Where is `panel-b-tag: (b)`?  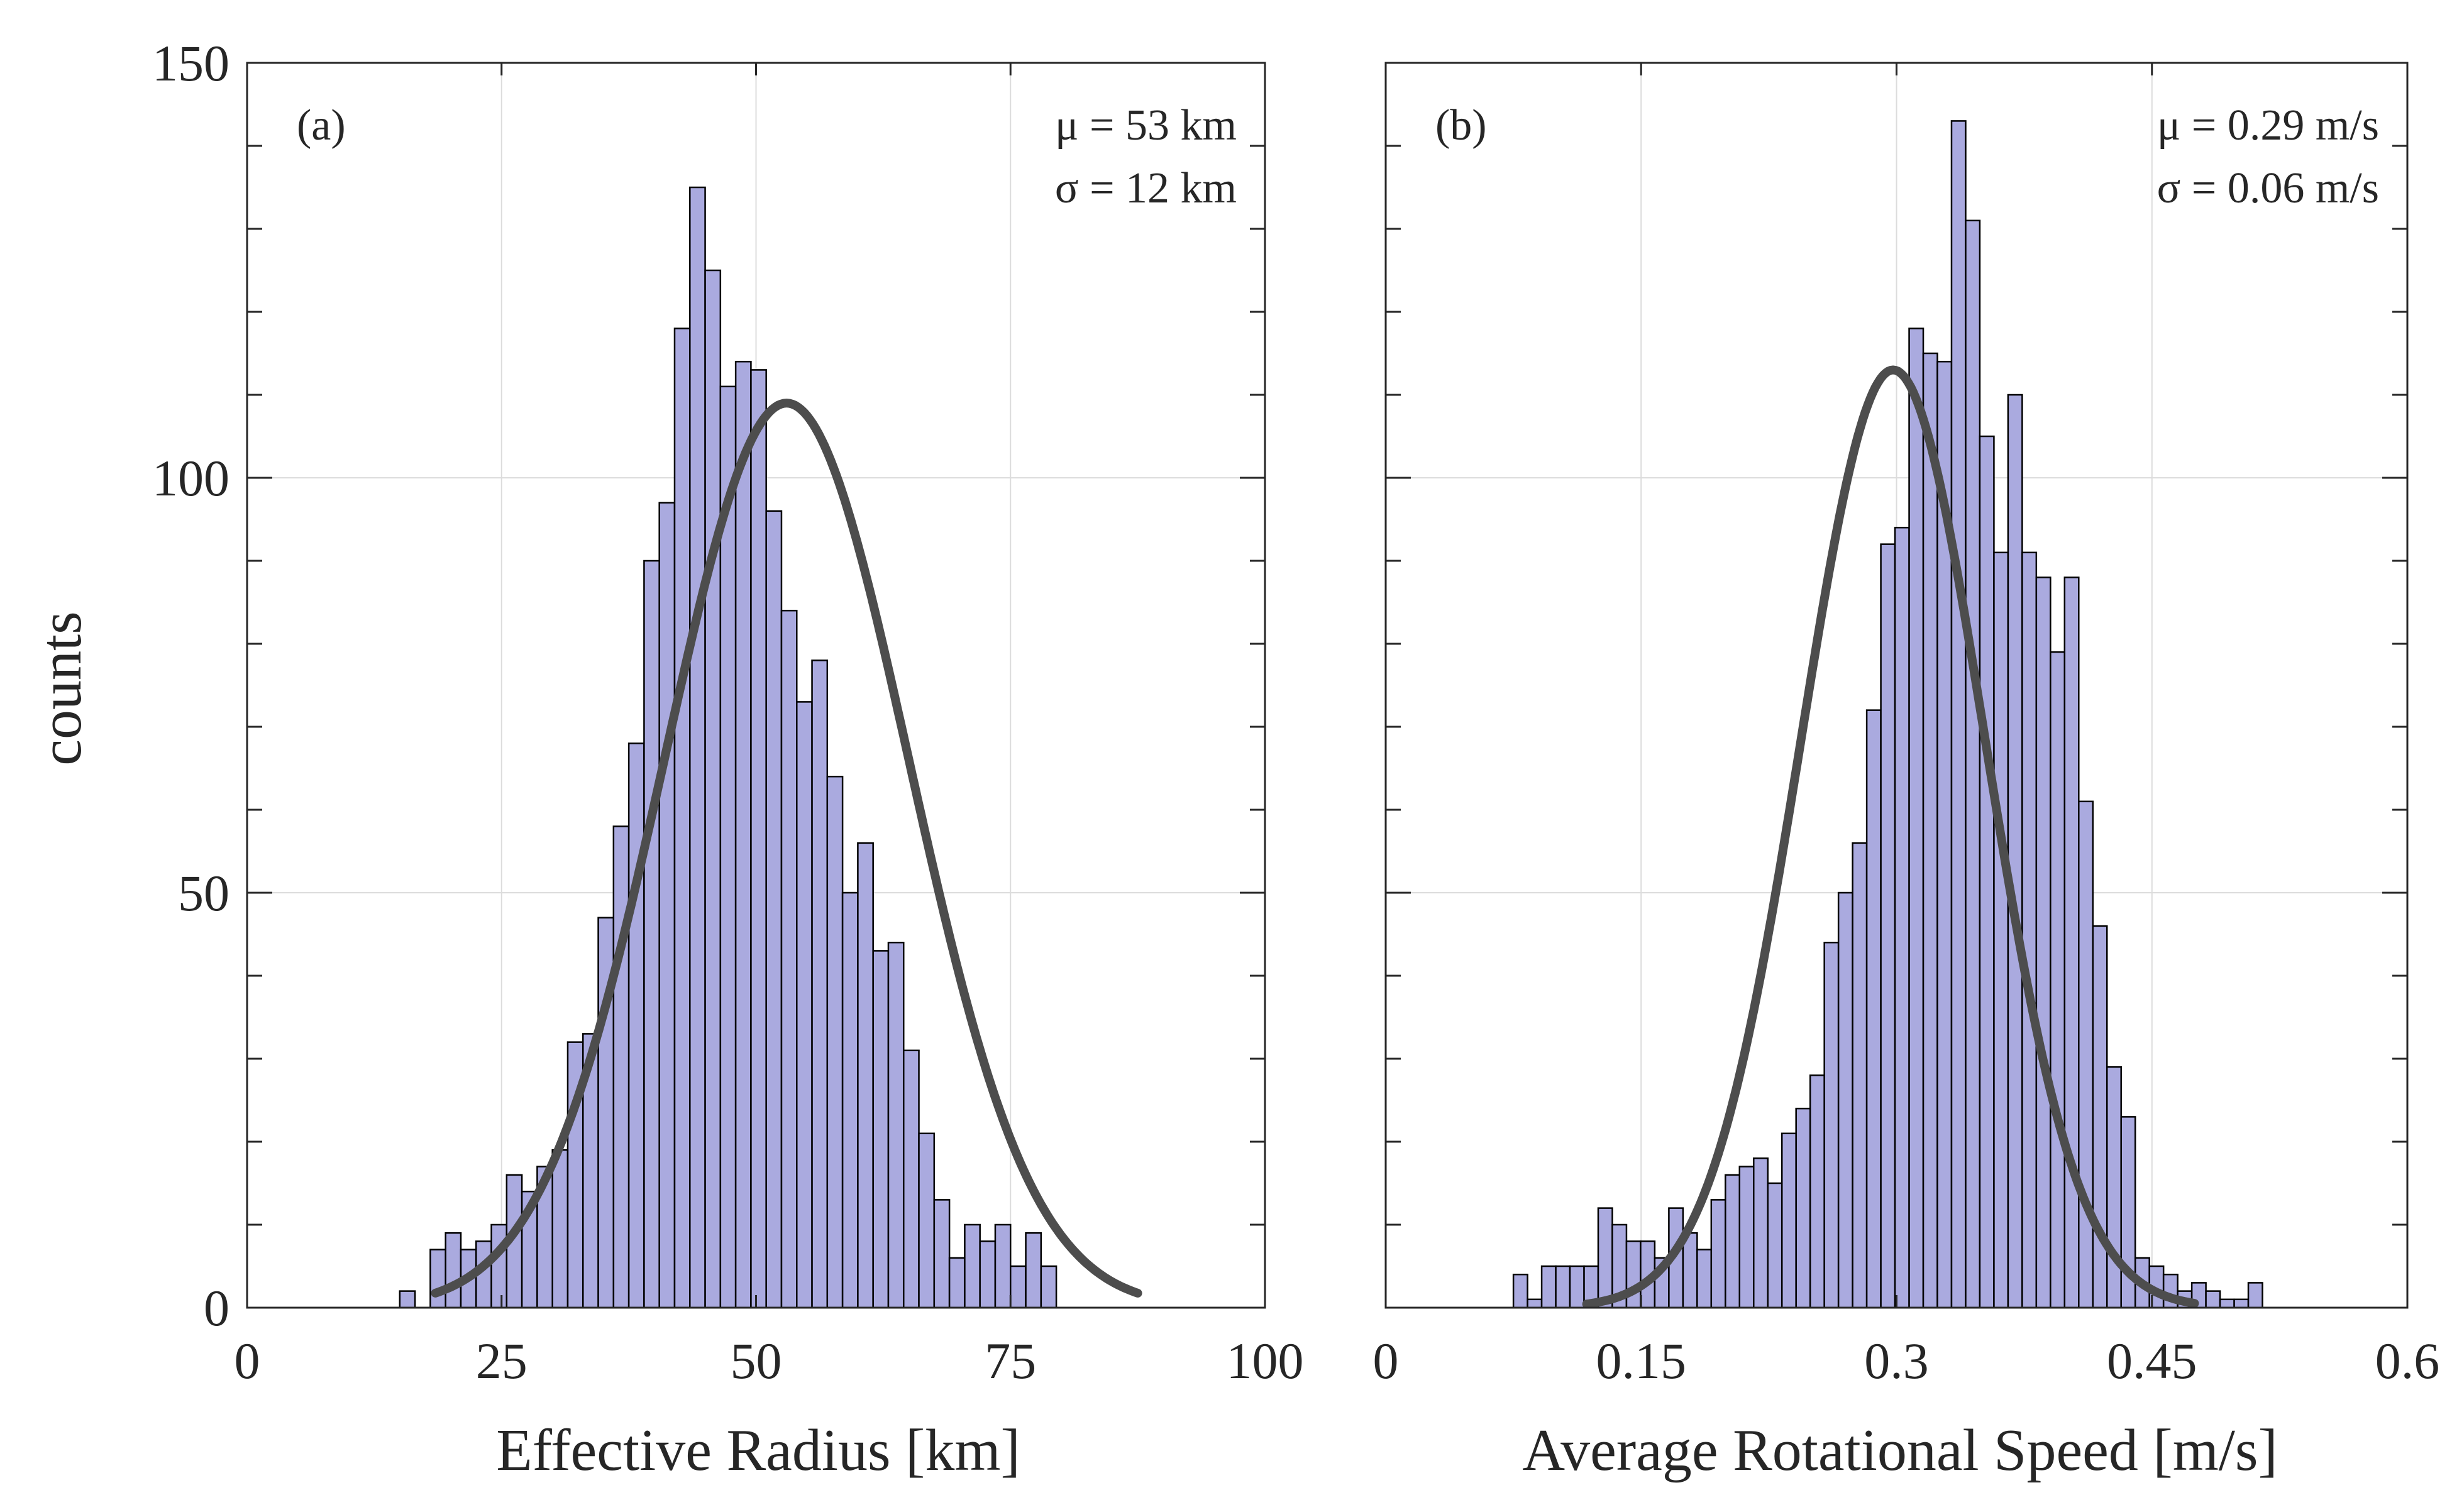 panel-b-tag: (b) is located at coordinates (1461, 125).